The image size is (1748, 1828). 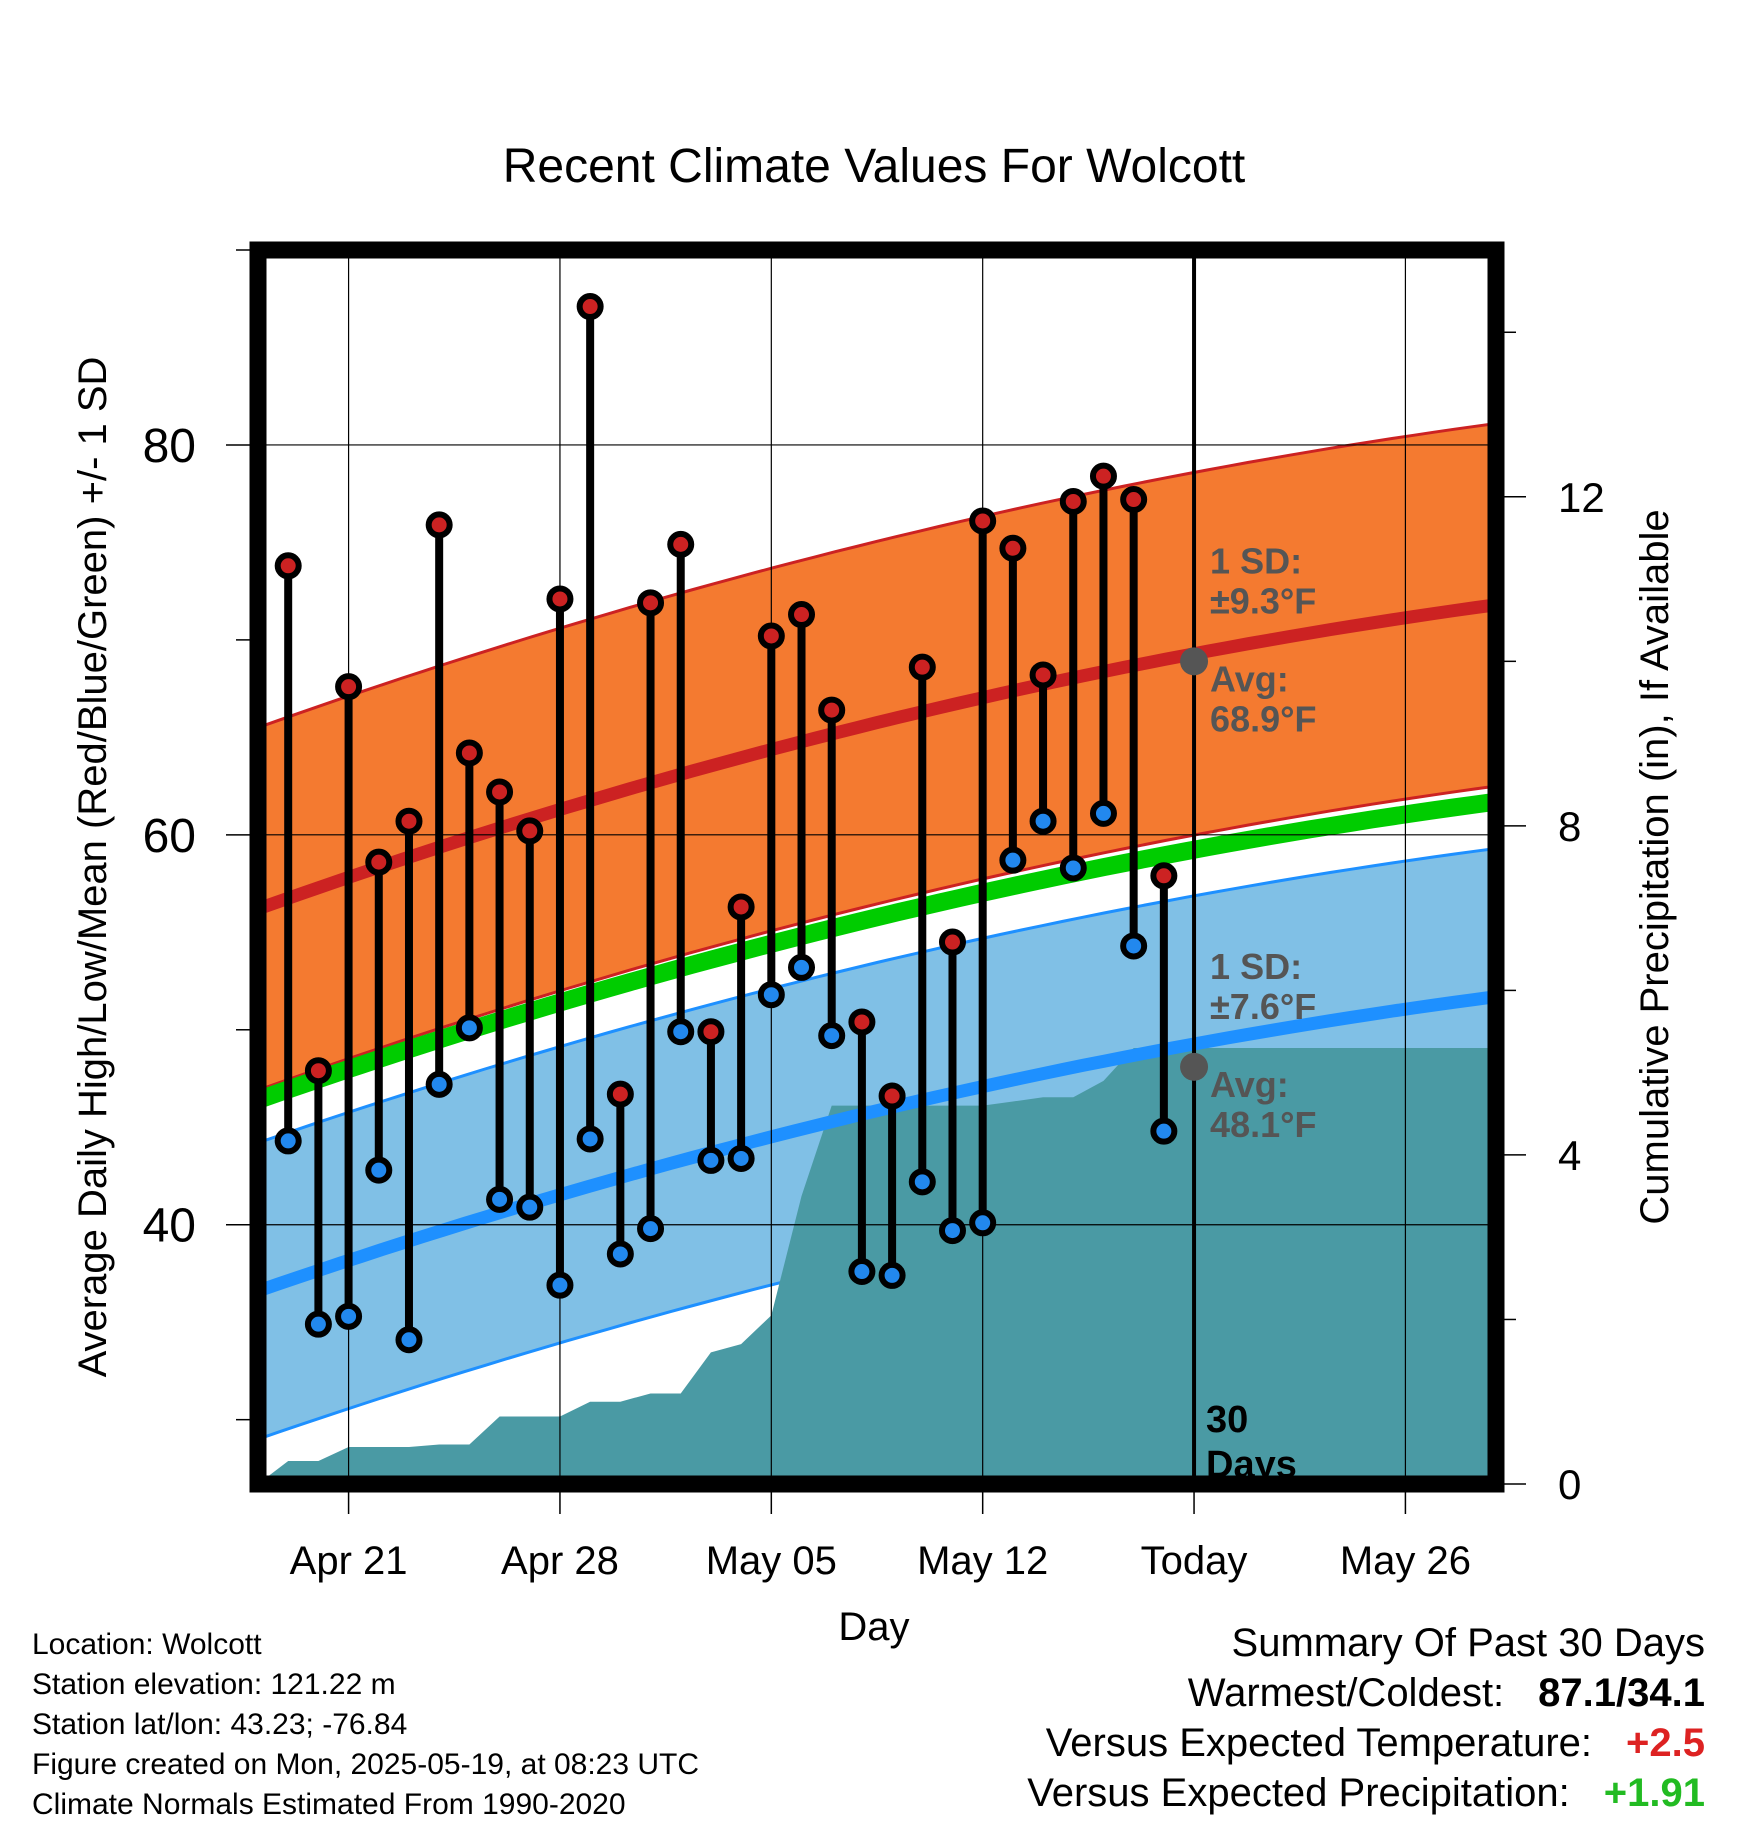 I want to click on y2-tick-label: 8, so click(x=1569, y=826).